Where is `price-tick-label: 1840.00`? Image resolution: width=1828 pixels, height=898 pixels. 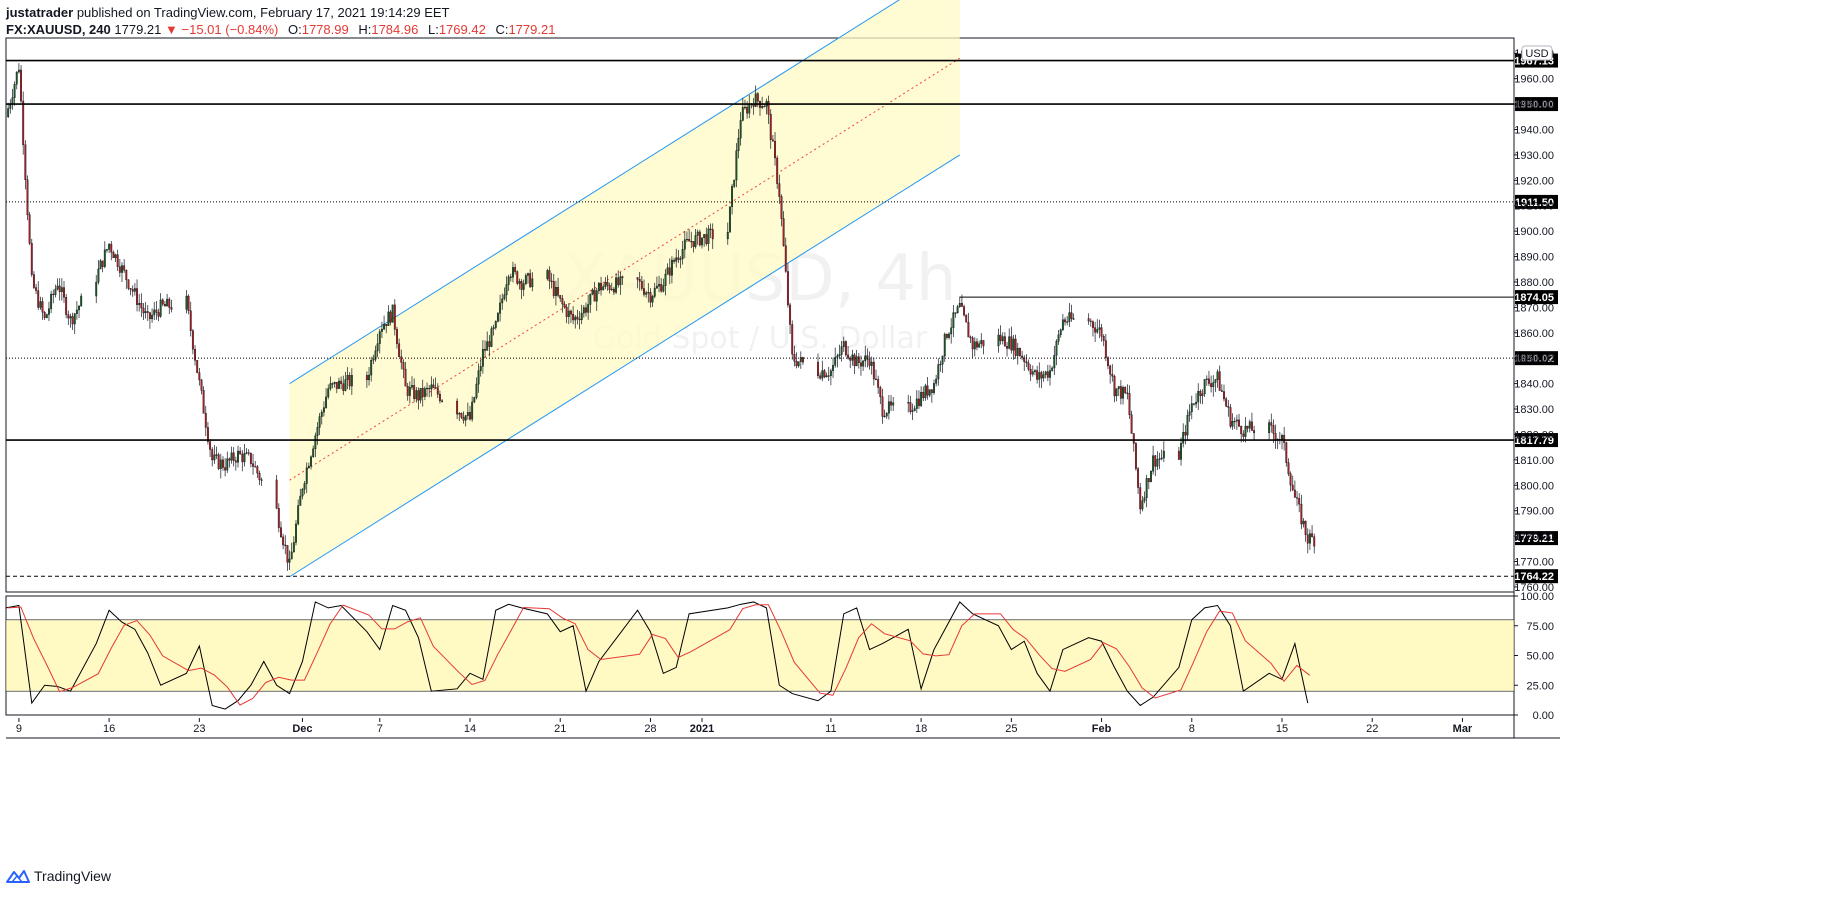
price-tick-label: 1840.00 is located at coordinates (1534, 385).